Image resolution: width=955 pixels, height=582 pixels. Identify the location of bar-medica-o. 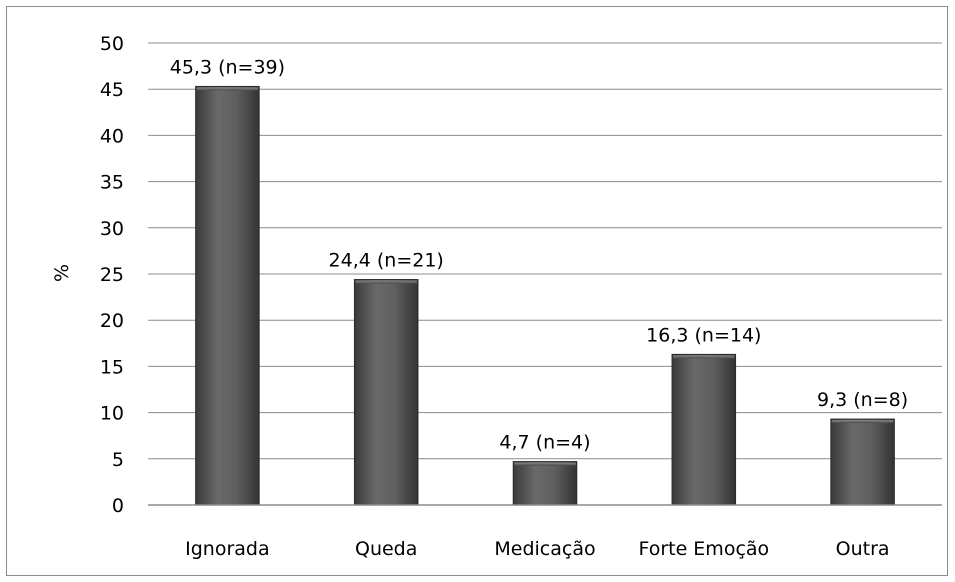
(545, 483).